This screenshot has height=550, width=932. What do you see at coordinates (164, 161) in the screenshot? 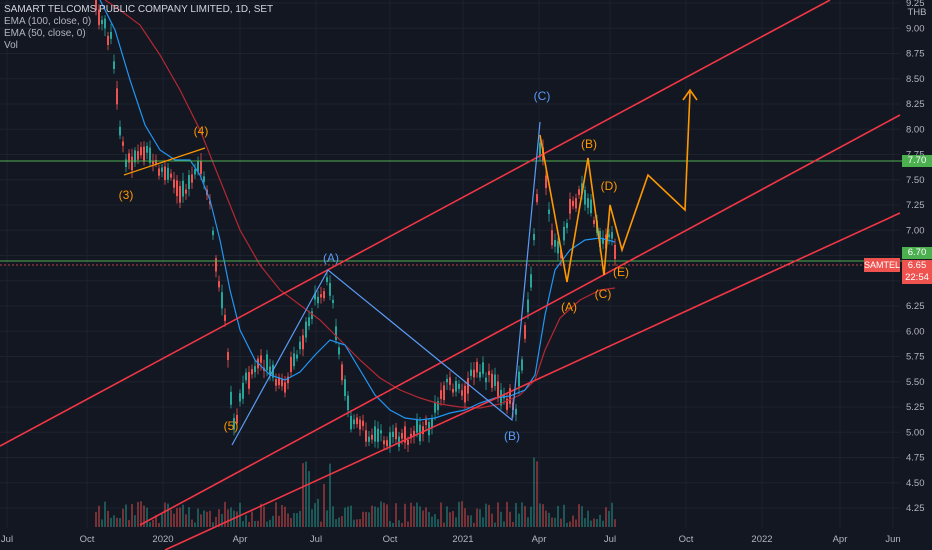
I see `wave-3-4-triangle` at bounding box center [164, 161].